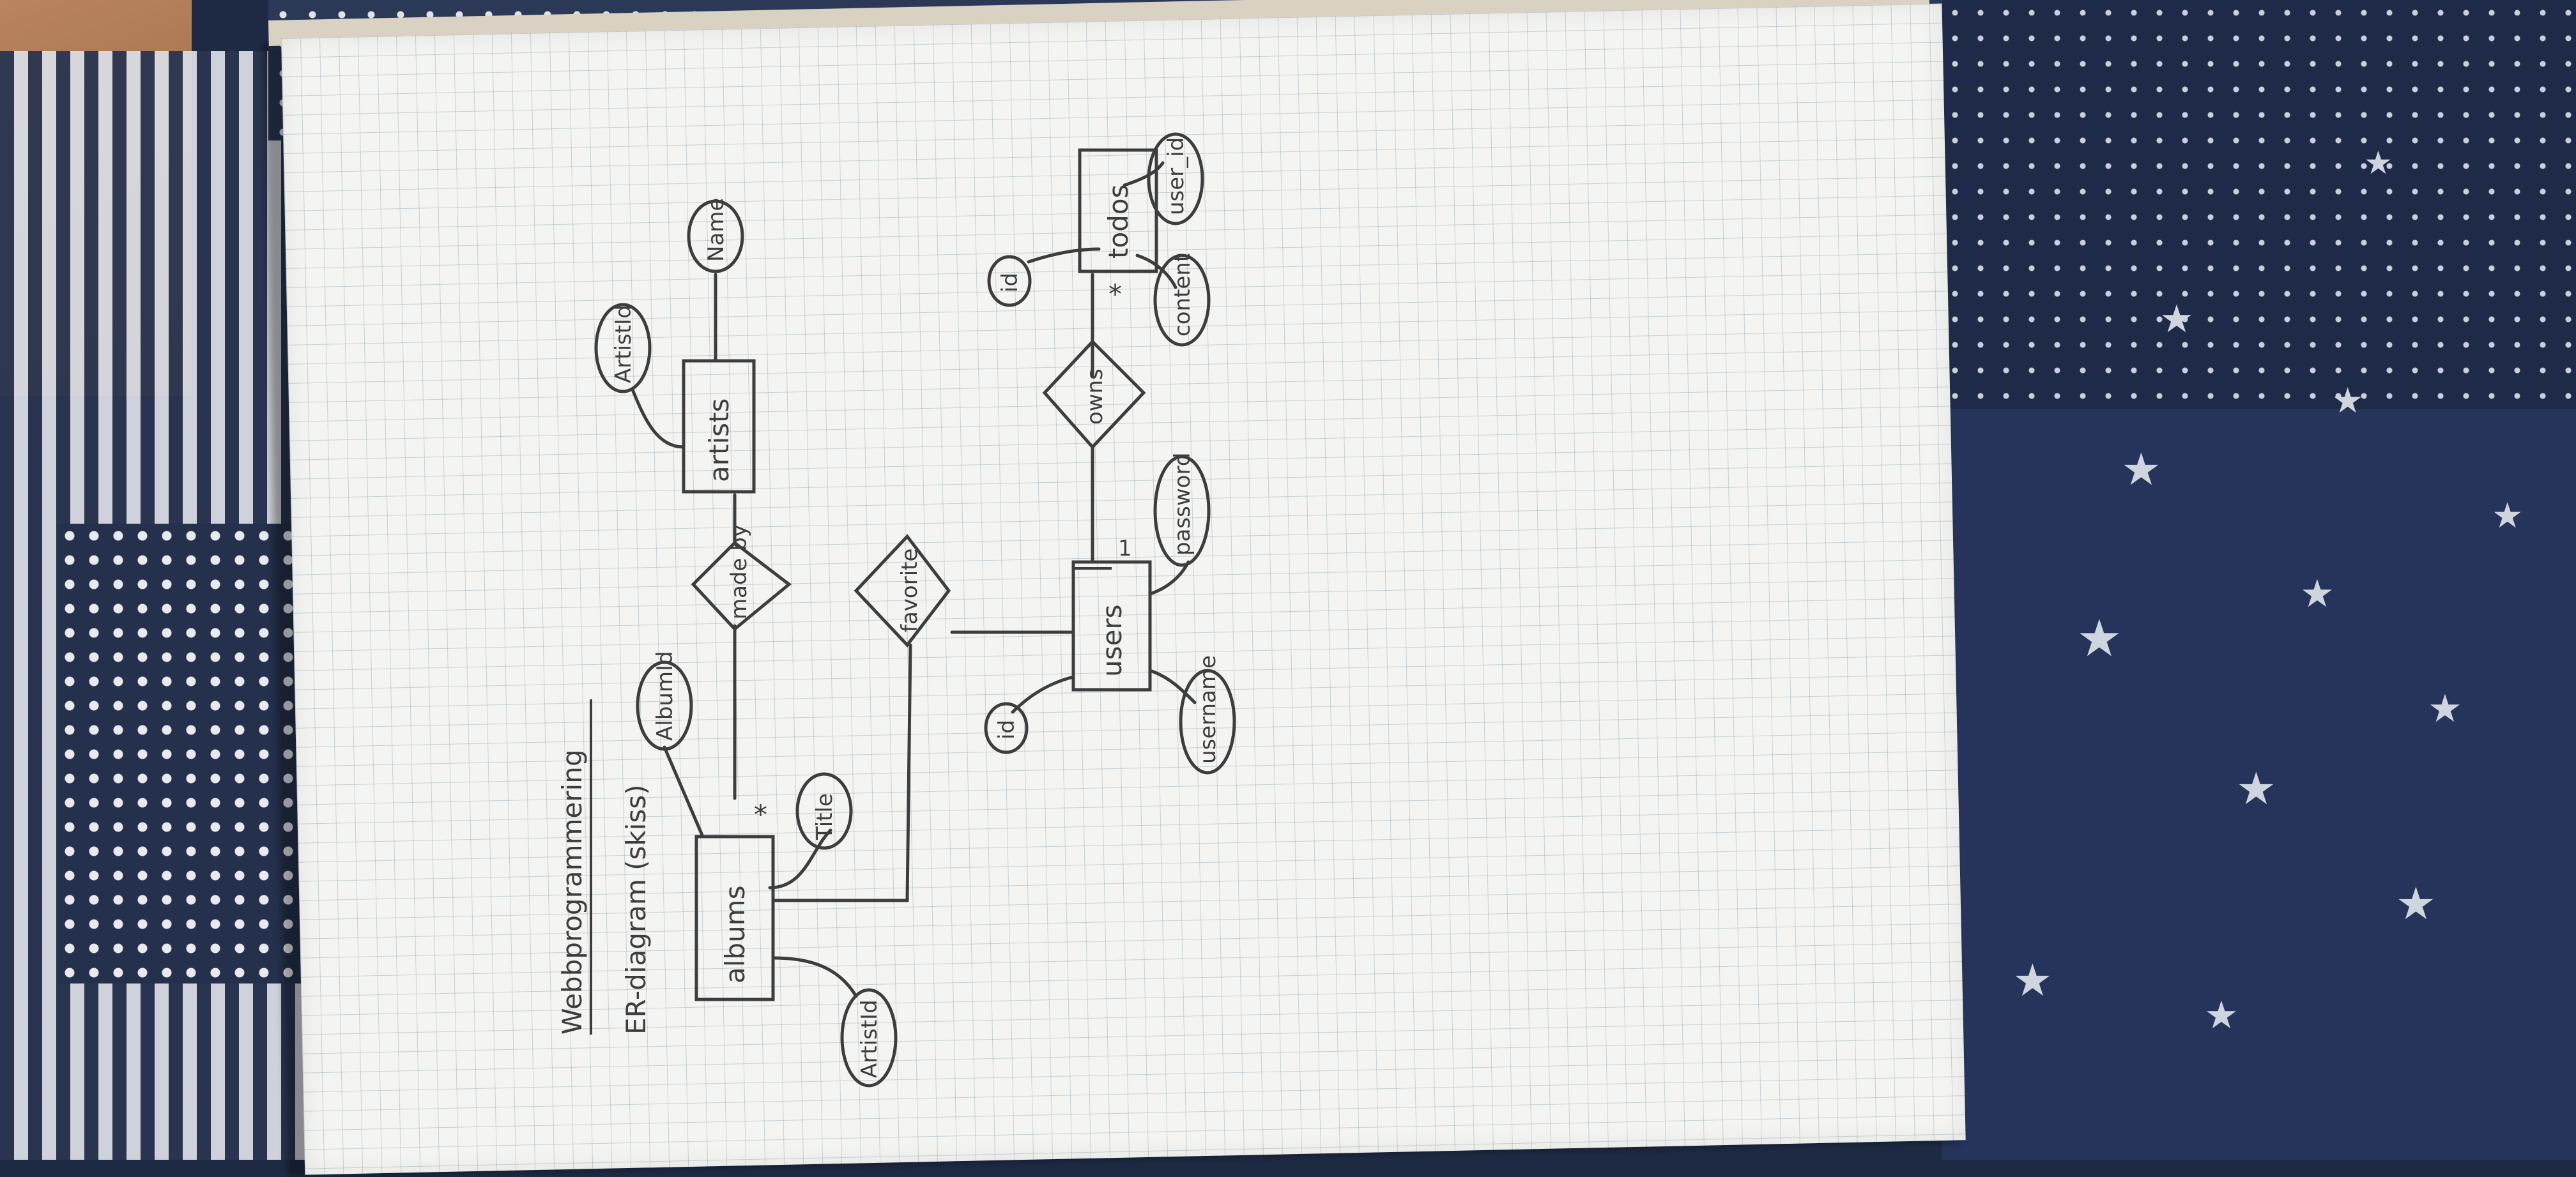 The height and width of the screenshot is (1177, 2576). Describe the element at coordinates (1112, 641) in the screenshot. I see `svg-text: users` at that location.